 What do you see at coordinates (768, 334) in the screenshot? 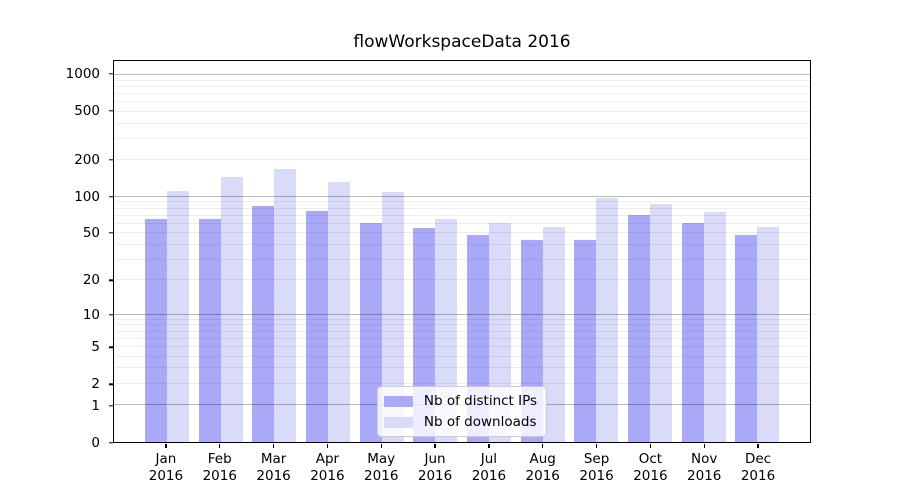
I see `bar-dec-nb-of-downloads` at bounding box center [768, 334].